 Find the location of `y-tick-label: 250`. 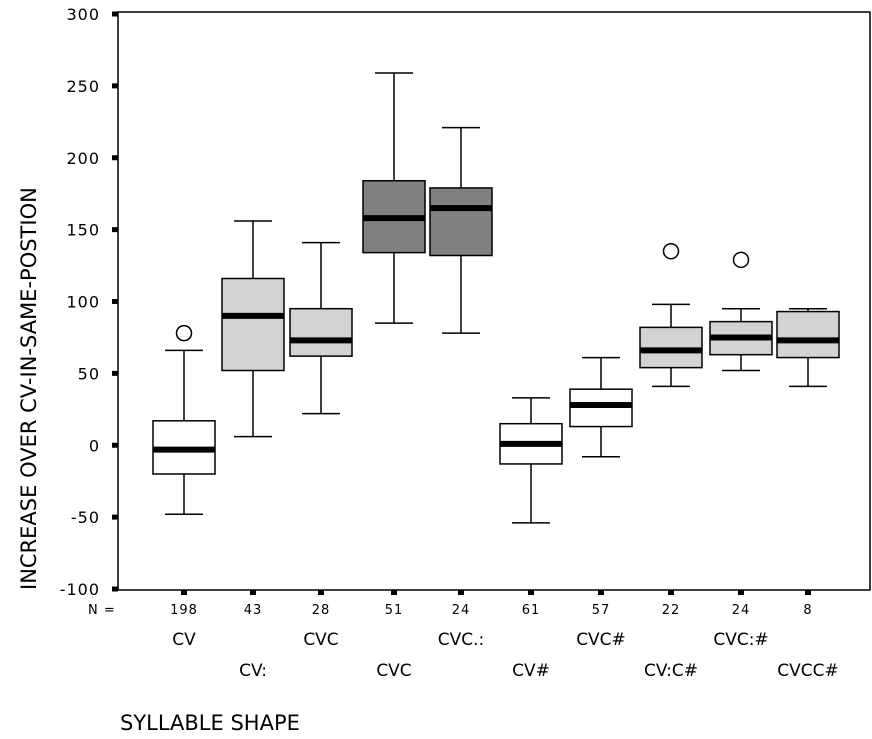

y-tick-label: 250 is located at coordinates (83, 86).